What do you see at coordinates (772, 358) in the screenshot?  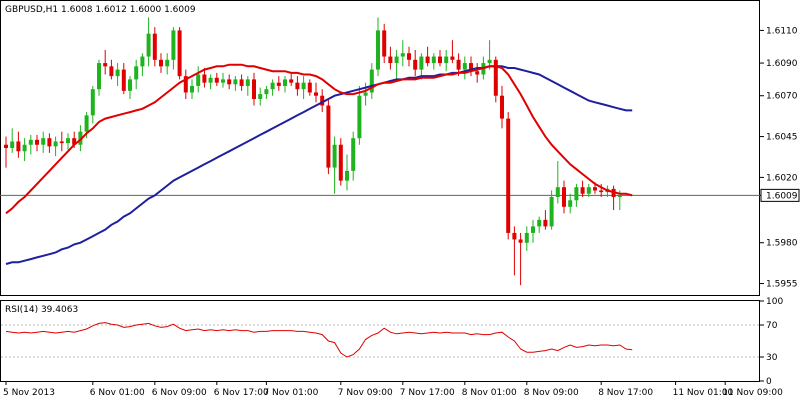 I see `rsi-axis-label: 30` at bounding box center [772, 358].